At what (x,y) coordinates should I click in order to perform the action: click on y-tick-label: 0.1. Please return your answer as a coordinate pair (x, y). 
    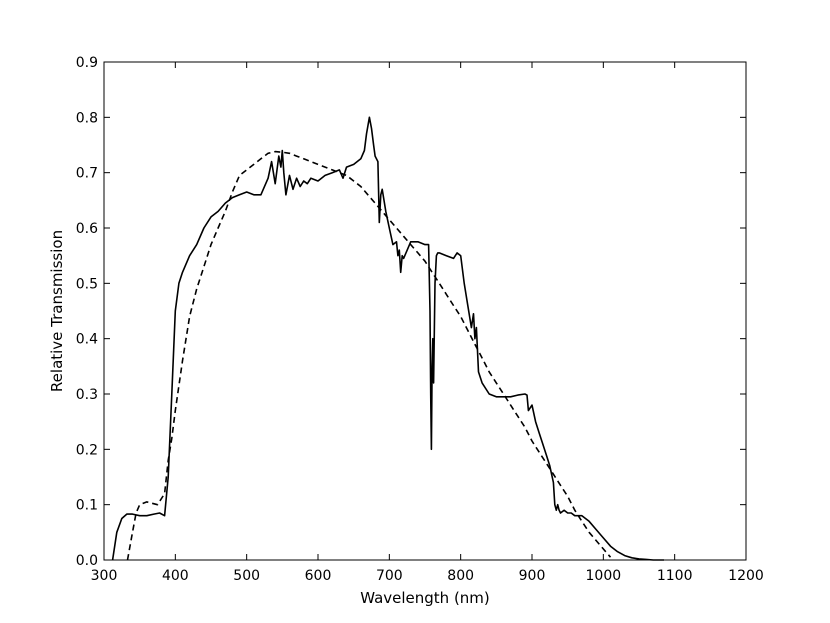
    Looking at the image, I should click on (87, 506).